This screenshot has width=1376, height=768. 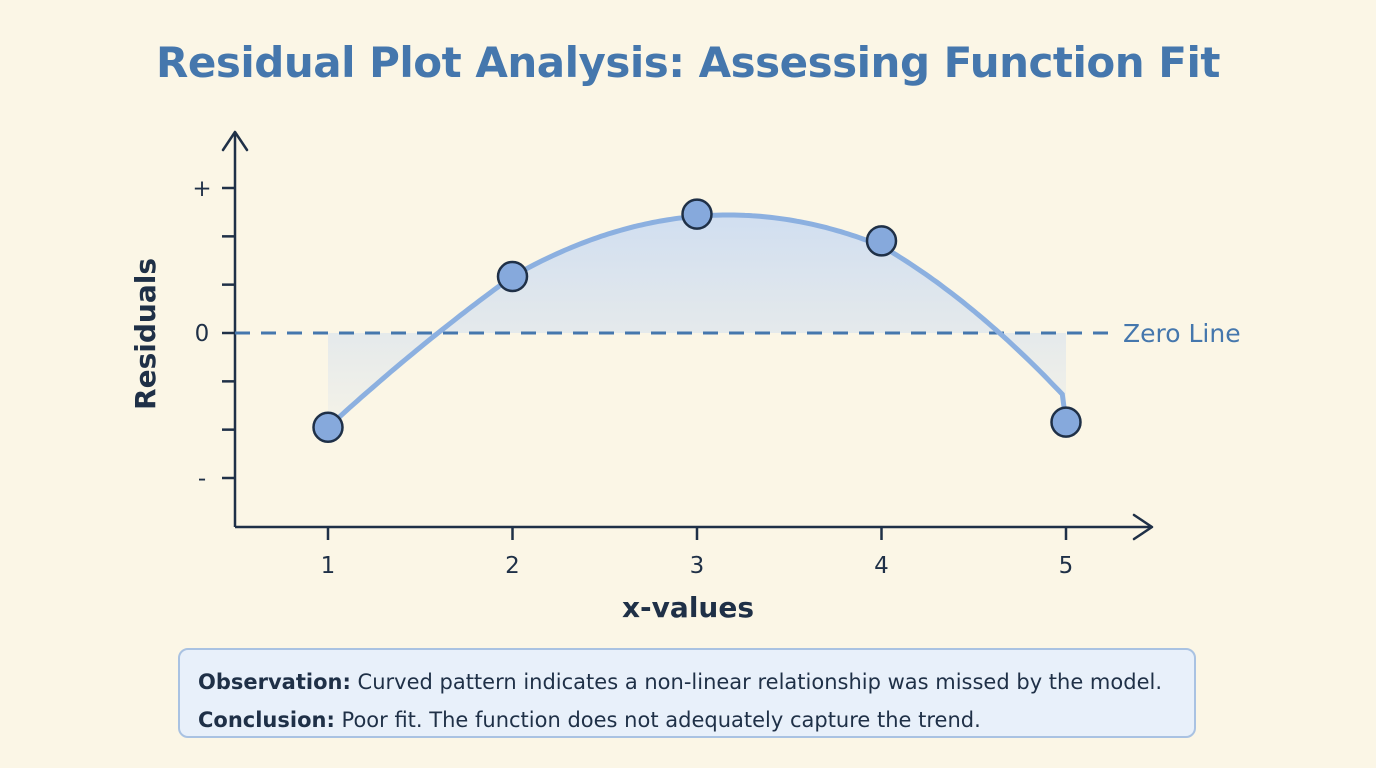 What do you see at coordinates (881, 566) in the screenshot?
I see `x-tick-label: 4` at bounding box center [881, 566].